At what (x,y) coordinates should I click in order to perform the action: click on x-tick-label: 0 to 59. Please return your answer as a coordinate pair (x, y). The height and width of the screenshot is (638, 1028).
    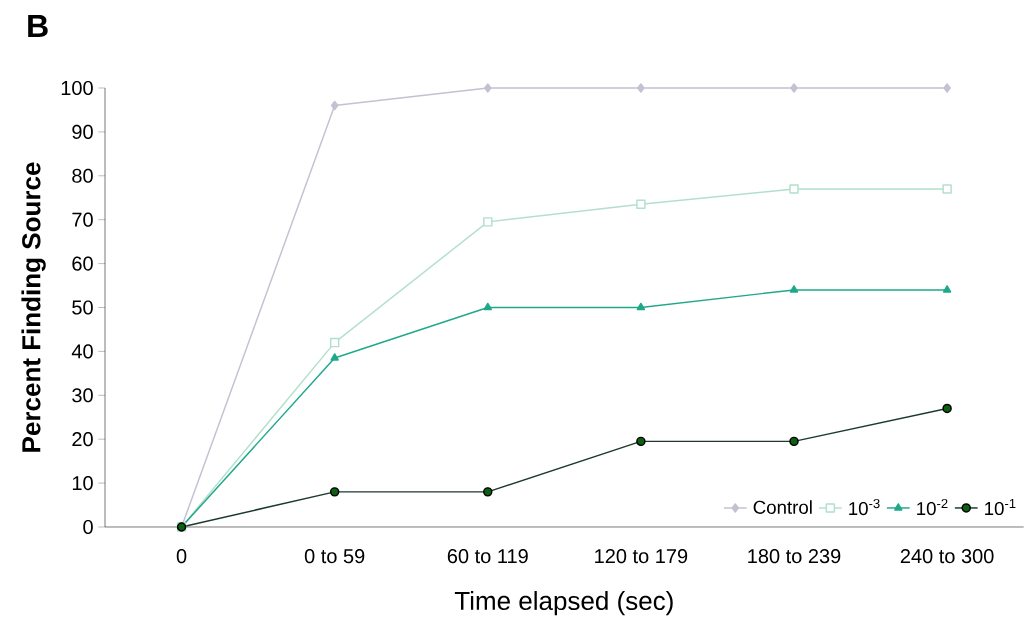
    Looking at the image, I should click on (334, 556).